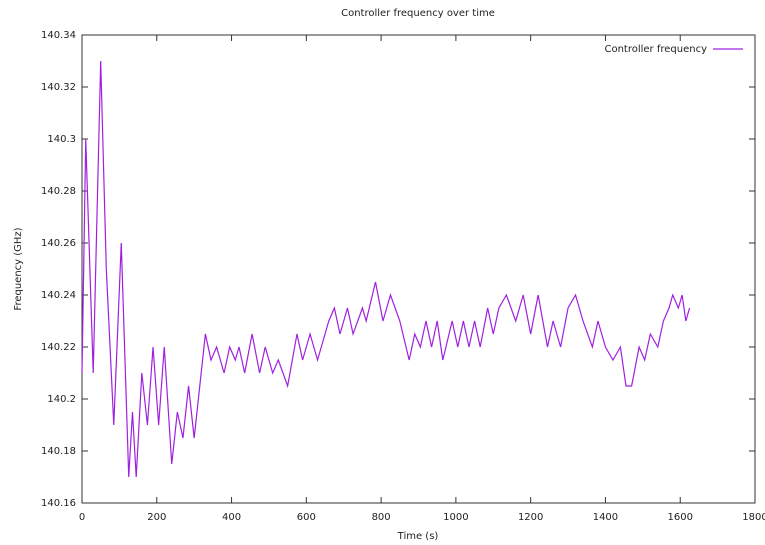 The width and height of the screenshot is (765, 545). Describe the element at coordinates (82, 517) in the screenshot. I see `x-tick-label: 0` at that location.